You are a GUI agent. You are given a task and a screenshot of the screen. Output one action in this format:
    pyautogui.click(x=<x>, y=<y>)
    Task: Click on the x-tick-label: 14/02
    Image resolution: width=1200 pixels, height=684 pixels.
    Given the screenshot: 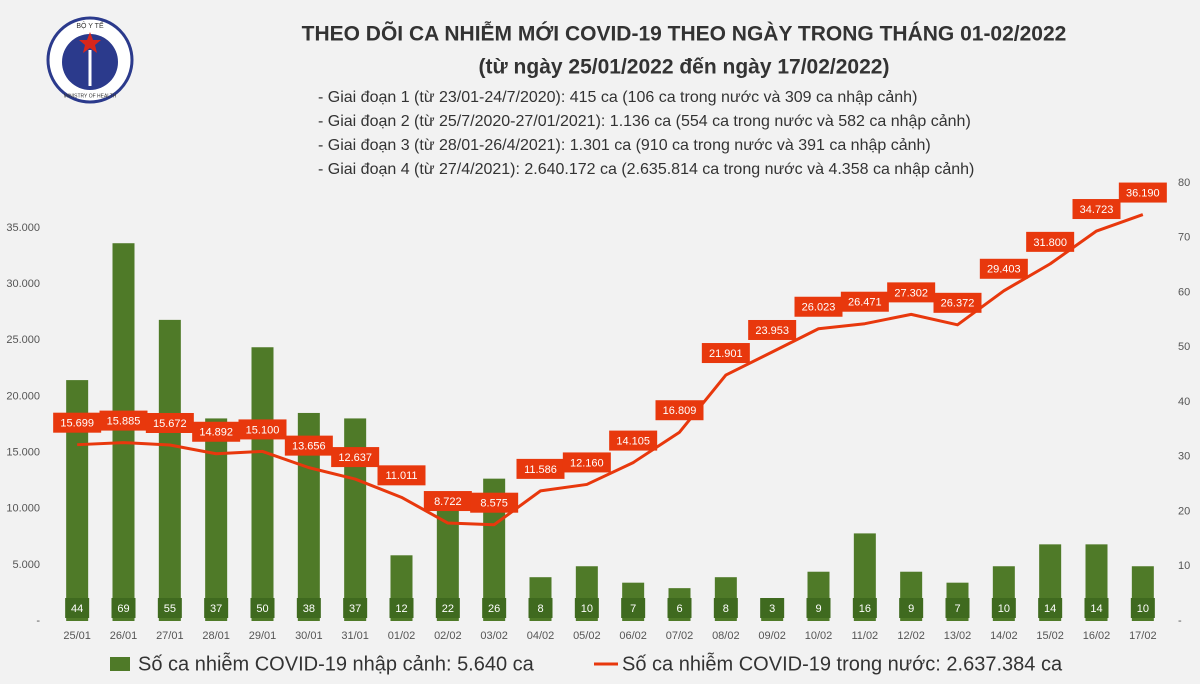 What is the action you would take?
    pyautogui.click(x=1004, y=636)
    